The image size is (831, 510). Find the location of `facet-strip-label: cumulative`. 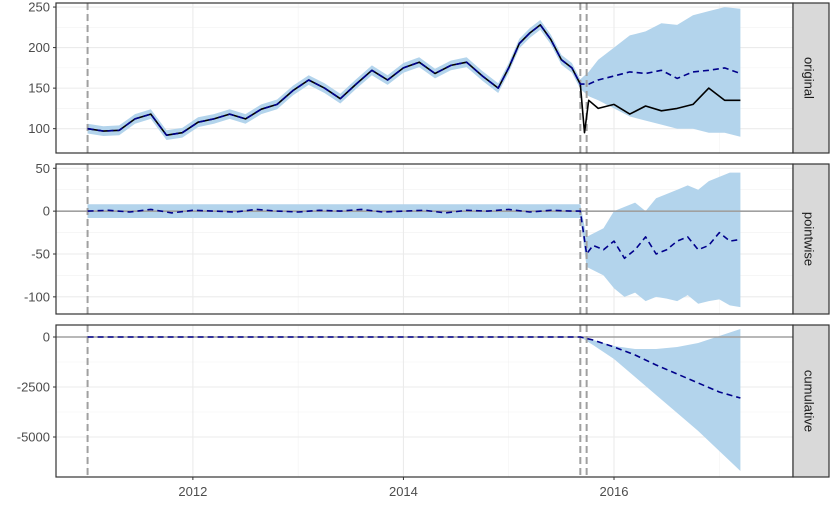

facet-strip-label: cumulative is located at coordinates (809, 401).